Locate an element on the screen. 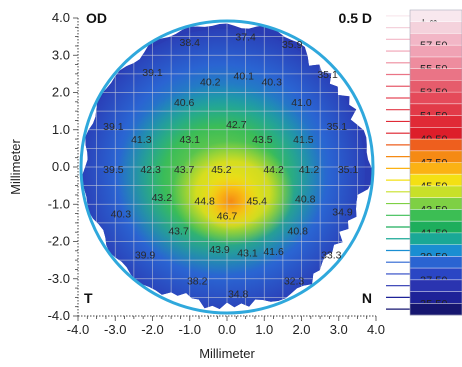  value-label: 40.6 is located at coordinates (184, 103).